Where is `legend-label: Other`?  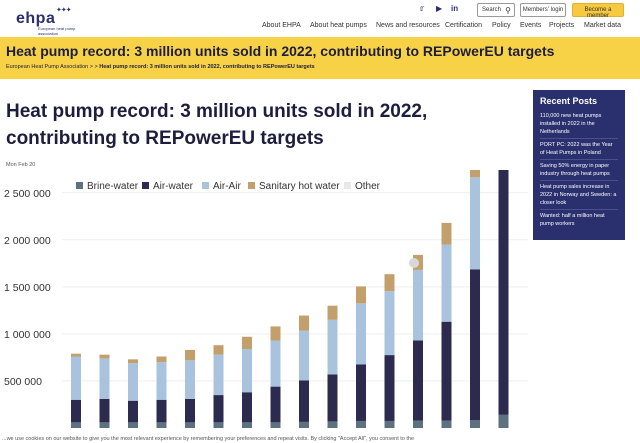 legend-label: Other is located at coordinates (368, 186).